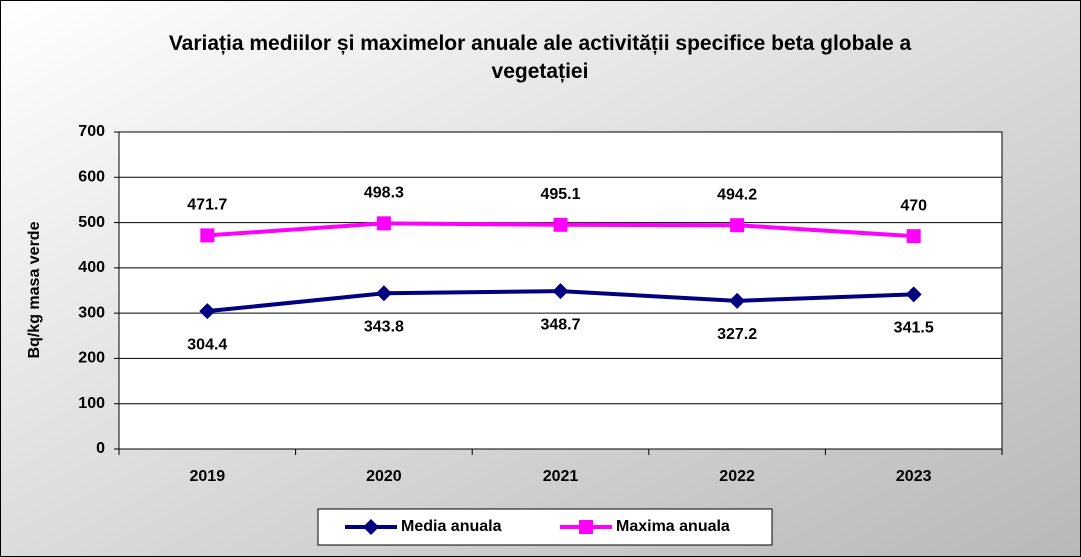 The image size is (1081, 557). I want to click on y-axis-label: Bq/kg masa verde, so click(34, 289).